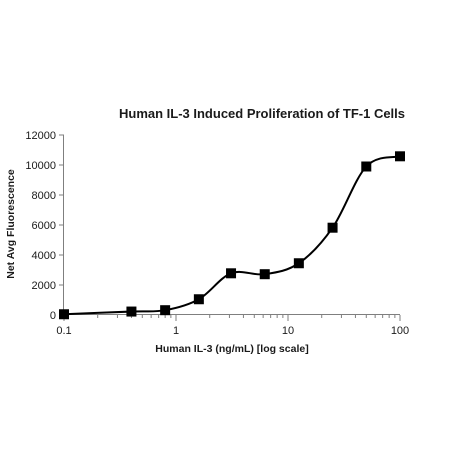  Describe the element at coordinates (288, 331) in the screenshot. I see `x-tick-label: 10` at that location.